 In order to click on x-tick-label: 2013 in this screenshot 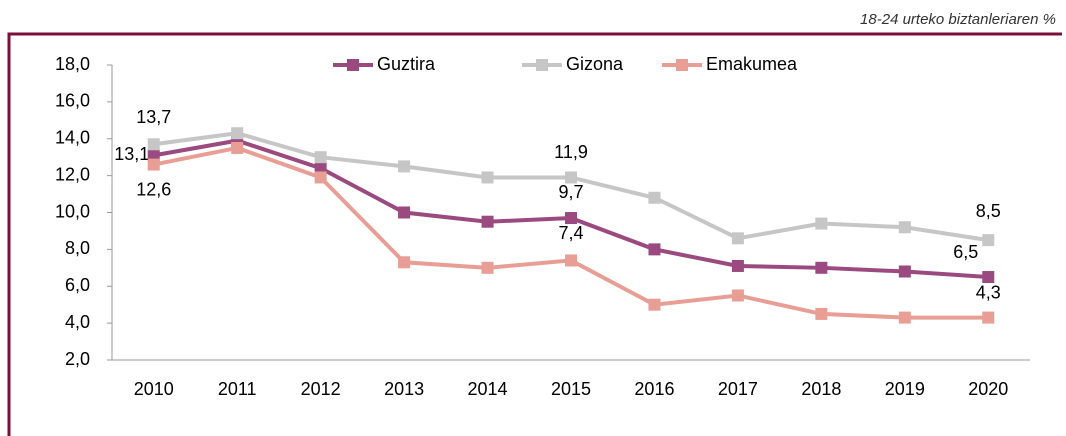, I will do `click(404, 389)`.